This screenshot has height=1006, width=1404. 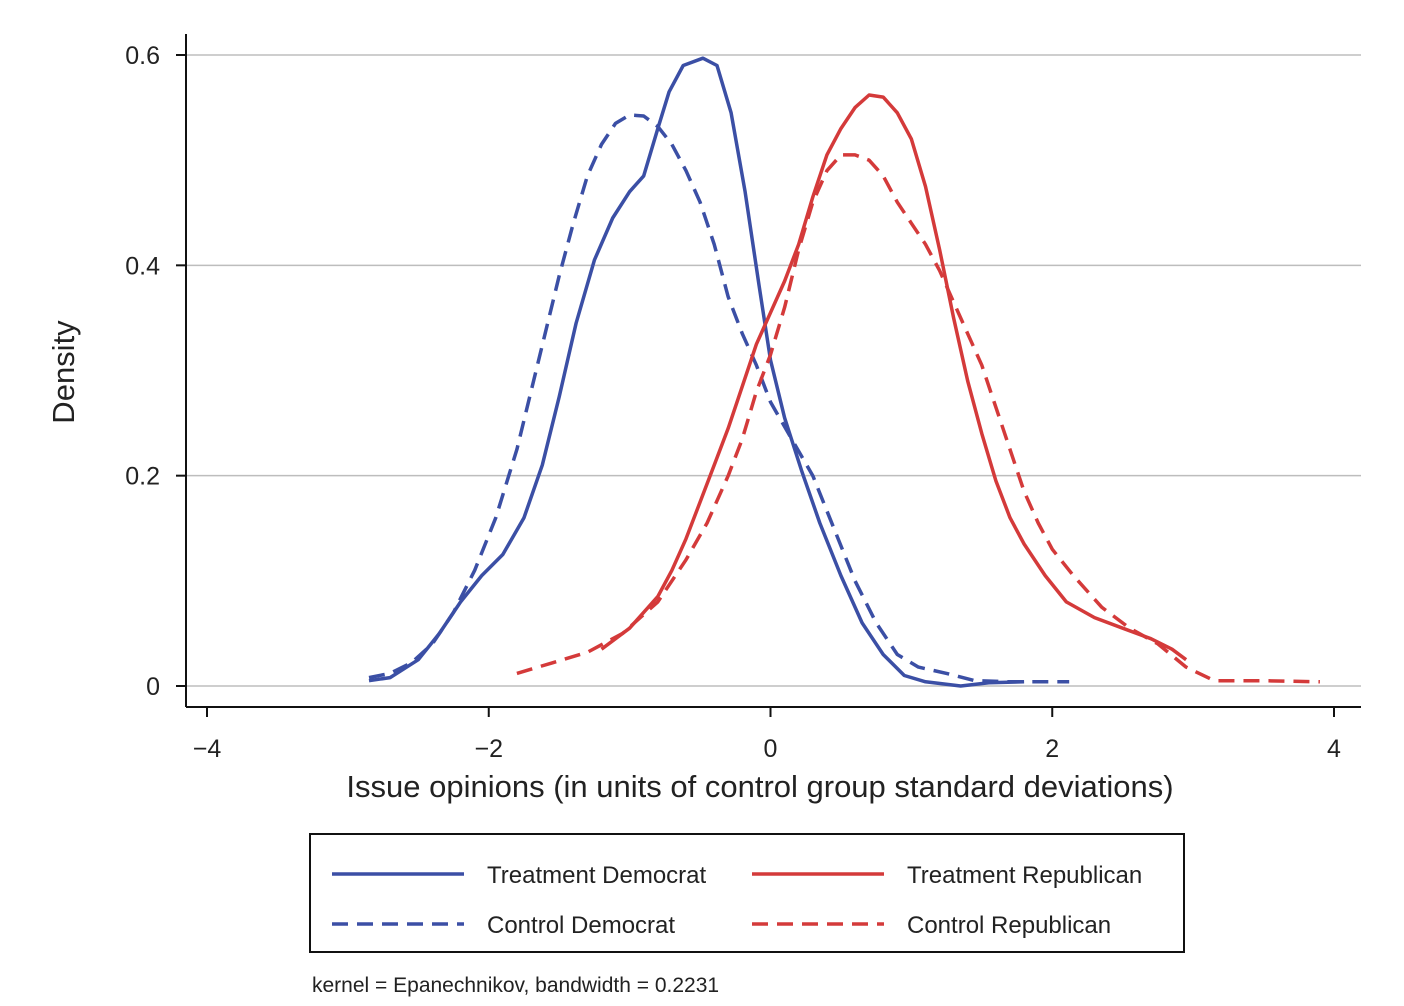 What do you see at coordinates (1052, 749) in the screenshot?
I see `x-tick-label: 2` at bounding box center [1052, 749].